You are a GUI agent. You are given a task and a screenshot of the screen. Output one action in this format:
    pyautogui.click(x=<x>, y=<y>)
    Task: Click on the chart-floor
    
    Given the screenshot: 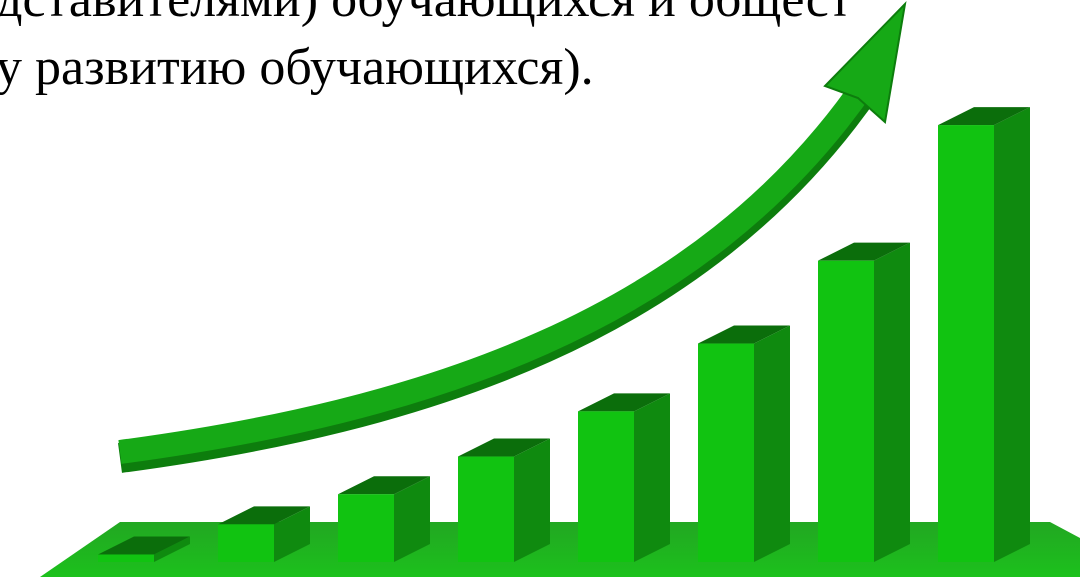 What is the action you would take?
    pyautogui.click(x=560, y=549)
    